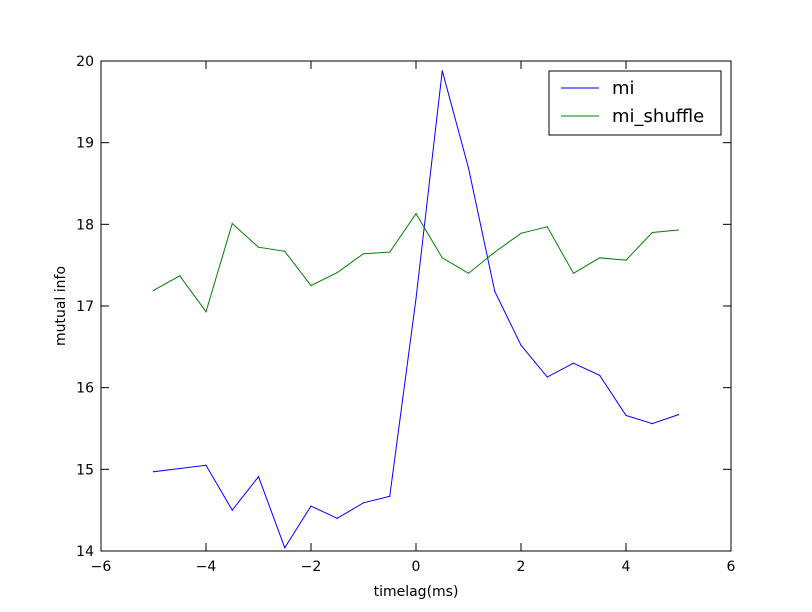 The image size is (812, 612). Describe the element at coordinates (521, 567) in the screenshot. I see `x-tick-label: 2` at that location.